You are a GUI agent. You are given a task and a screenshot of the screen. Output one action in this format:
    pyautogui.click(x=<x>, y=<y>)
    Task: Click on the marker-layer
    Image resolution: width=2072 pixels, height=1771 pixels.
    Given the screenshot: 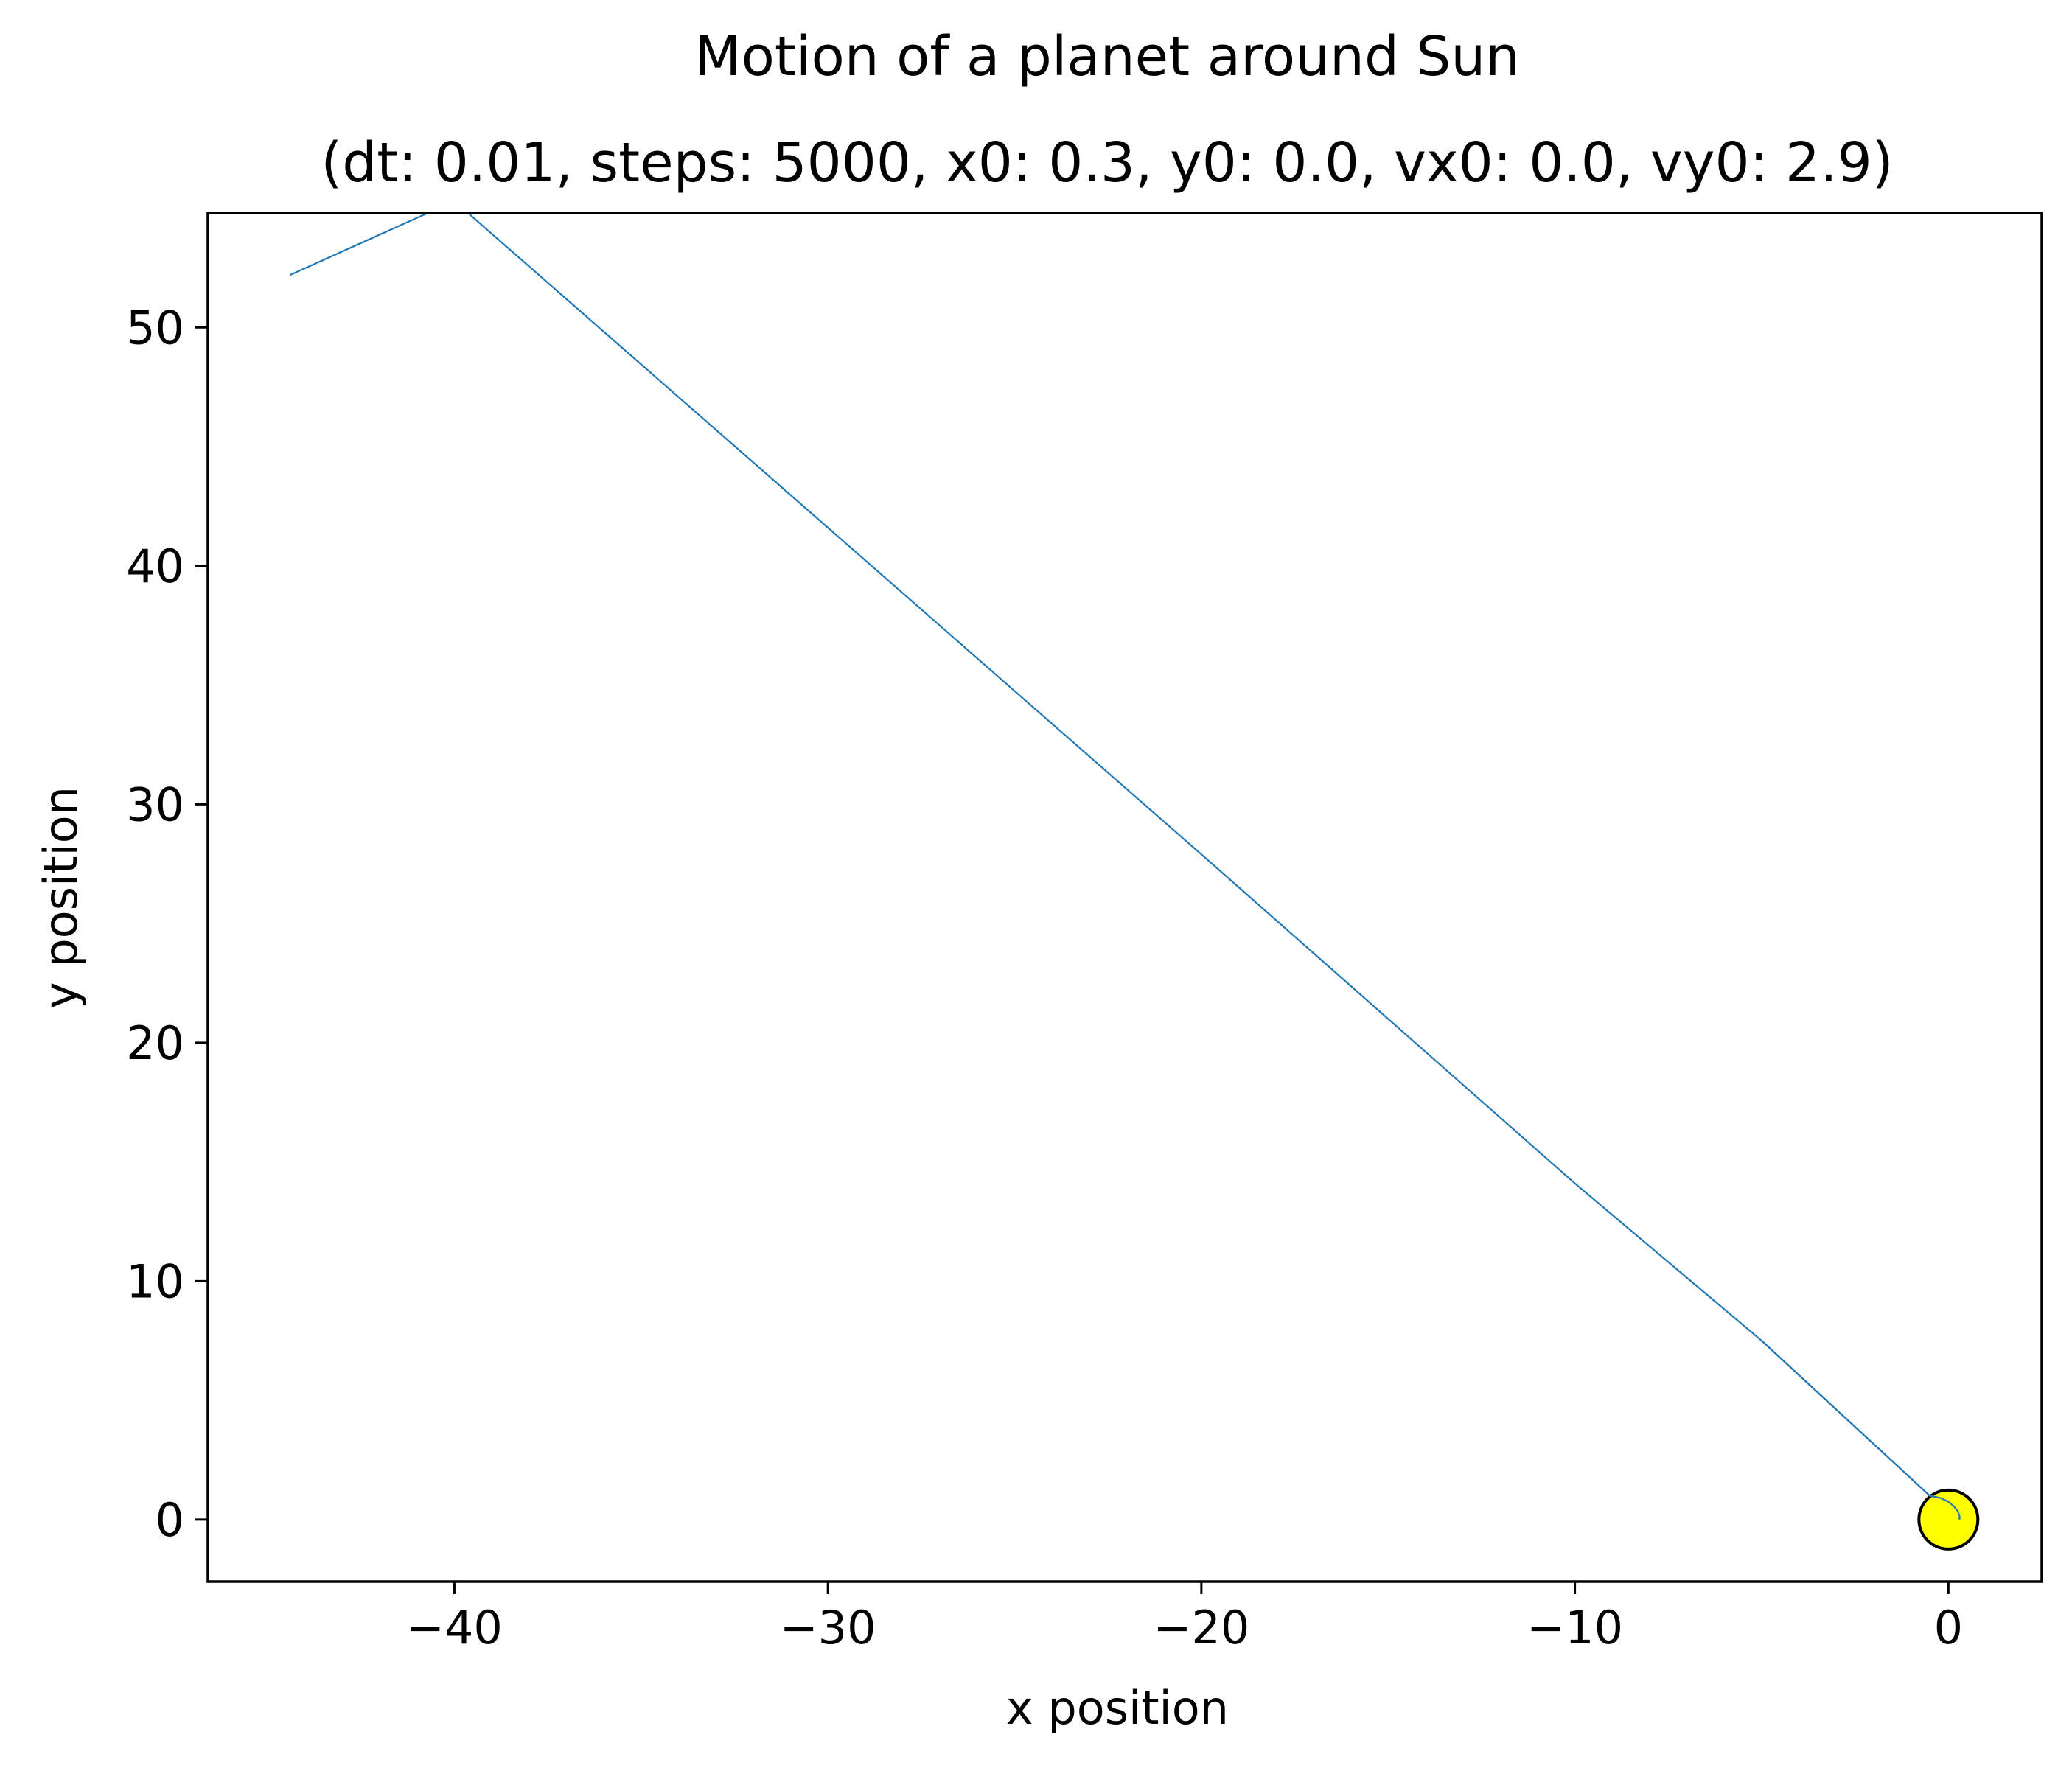 What is the action you would take?
    pyautogui.click(x=1870, y=1445)
    